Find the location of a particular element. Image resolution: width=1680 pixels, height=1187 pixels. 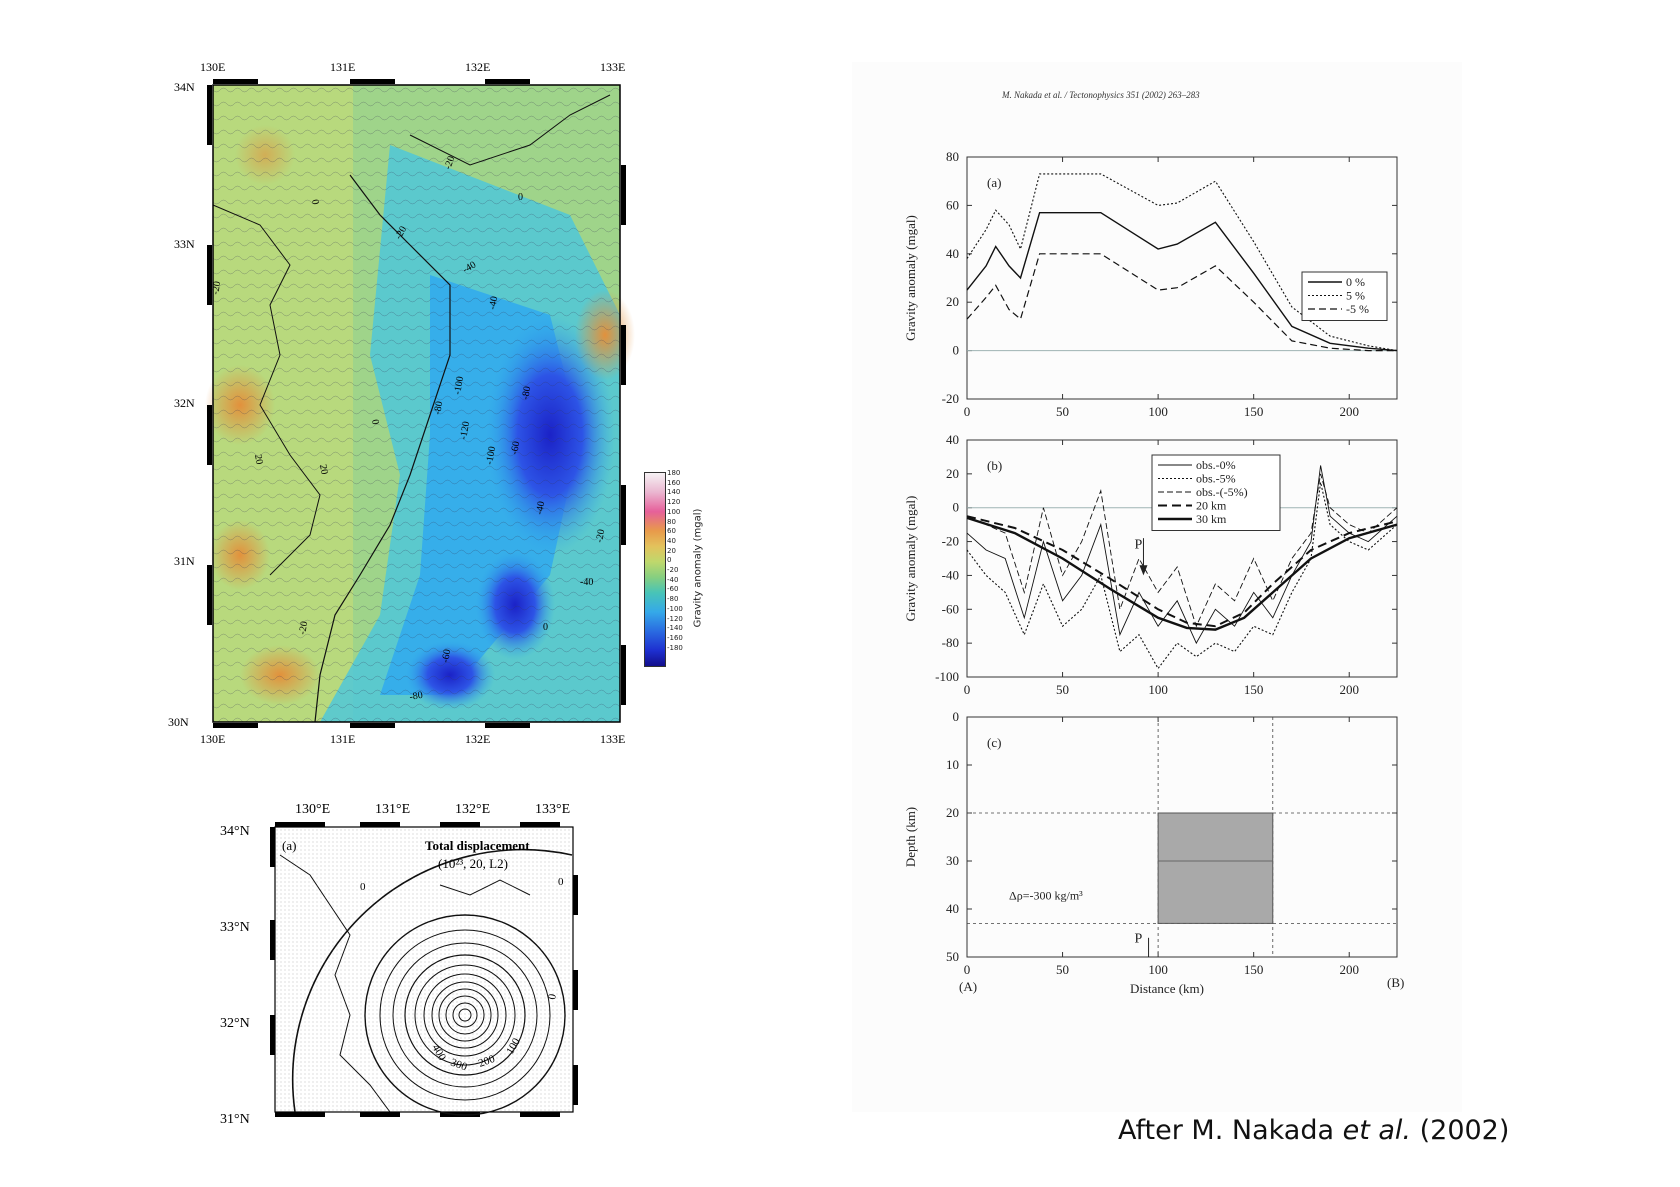

colorbar-tick-label: -140 is located at coordinates (675, 628).